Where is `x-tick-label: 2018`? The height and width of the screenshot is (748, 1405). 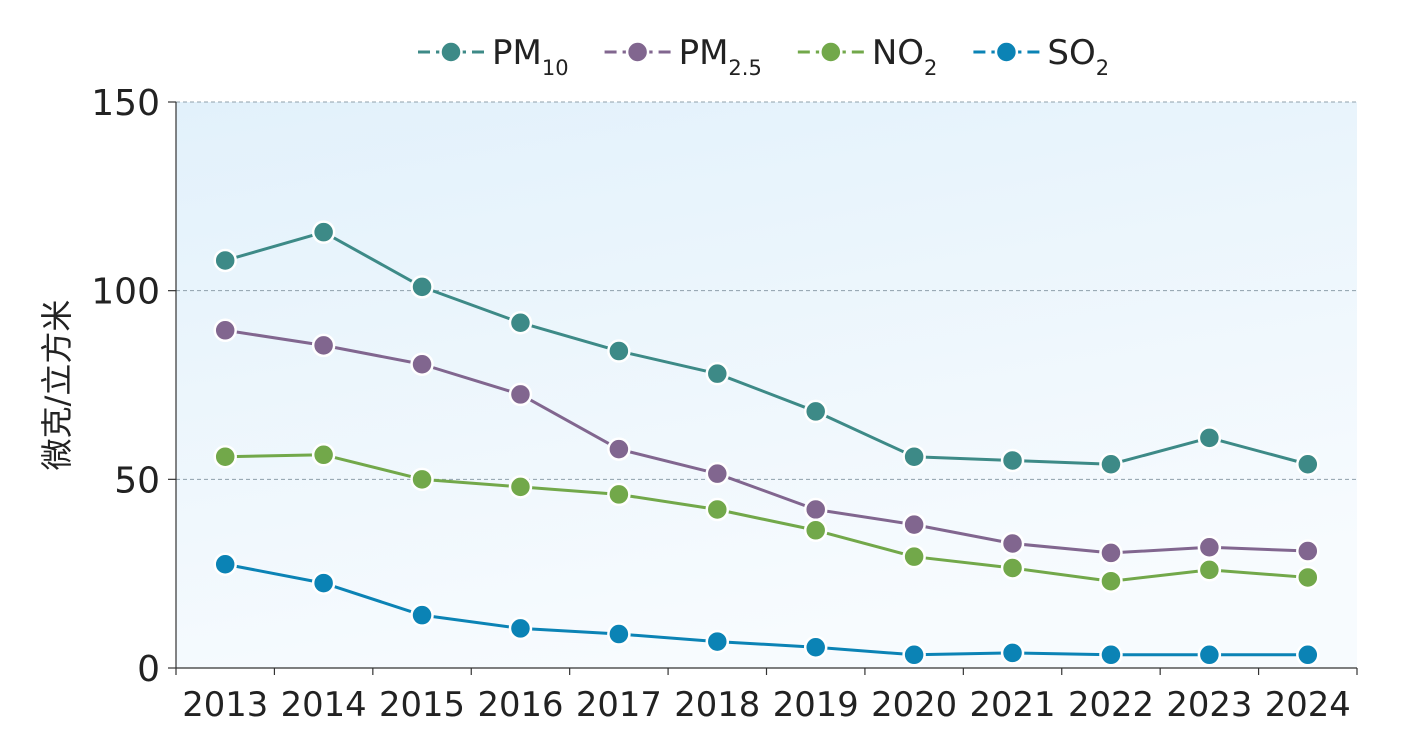
x-tick-label: 2018 is located at coordinates (717, 705).